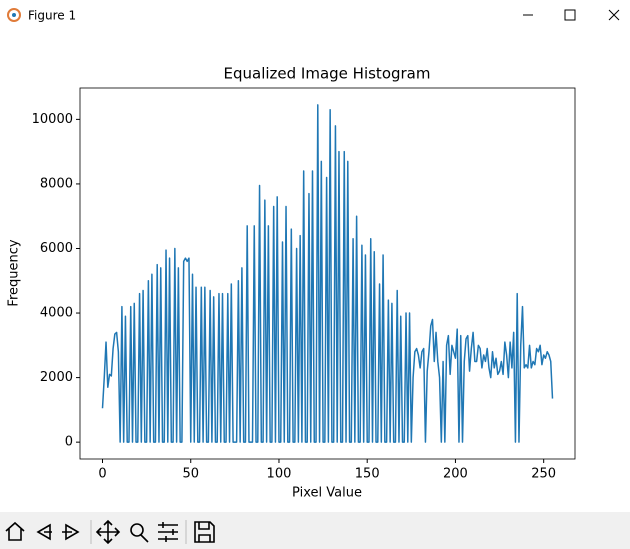 The image size is (630, 549). I want to click on x-tick-label: 0, so click(102, 474).